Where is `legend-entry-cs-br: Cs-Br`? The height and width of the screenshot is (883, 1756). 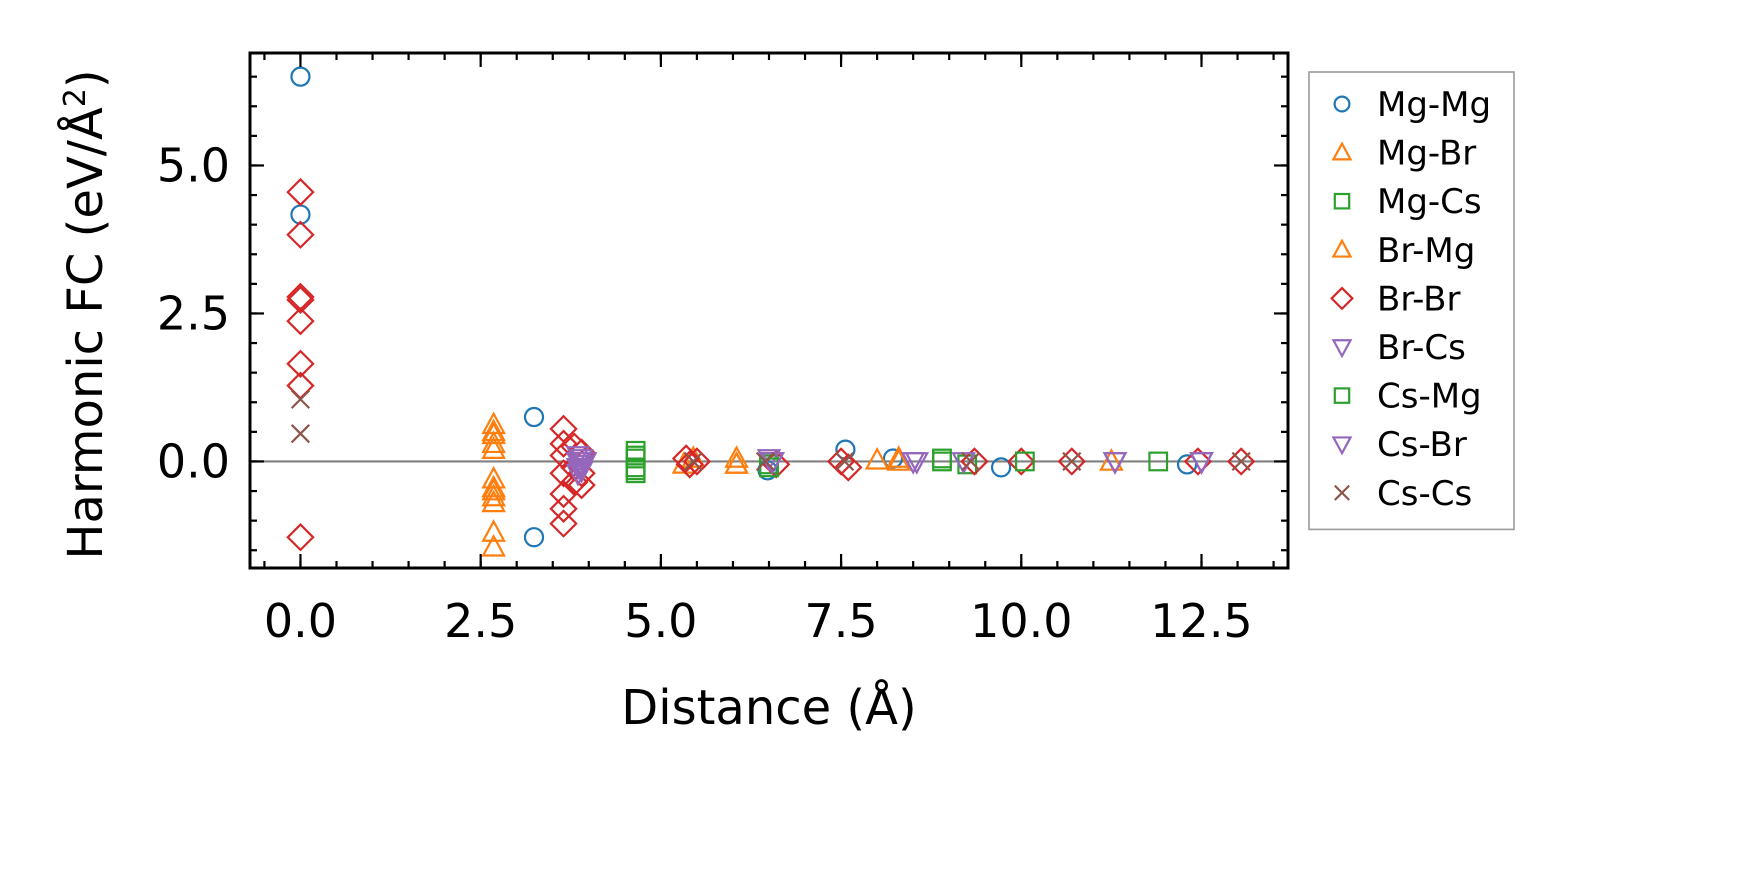 legend-entry-cs-br: Cs-Br is located at coordinates (1399, 445).